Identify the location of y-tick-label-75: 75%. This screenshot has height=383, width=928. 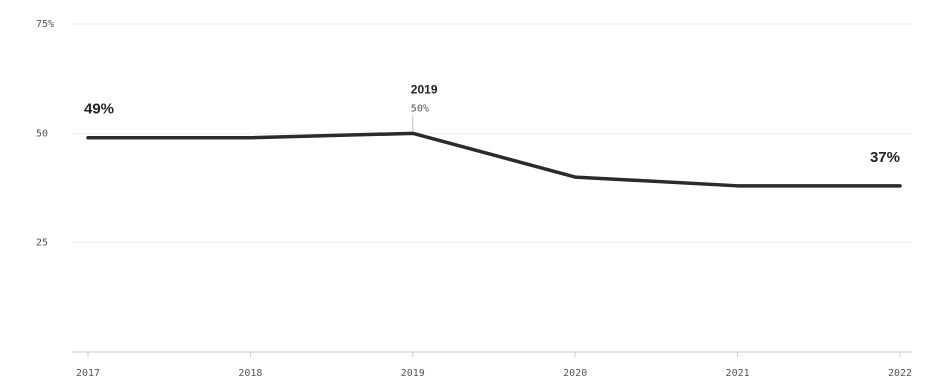
(45, 24).